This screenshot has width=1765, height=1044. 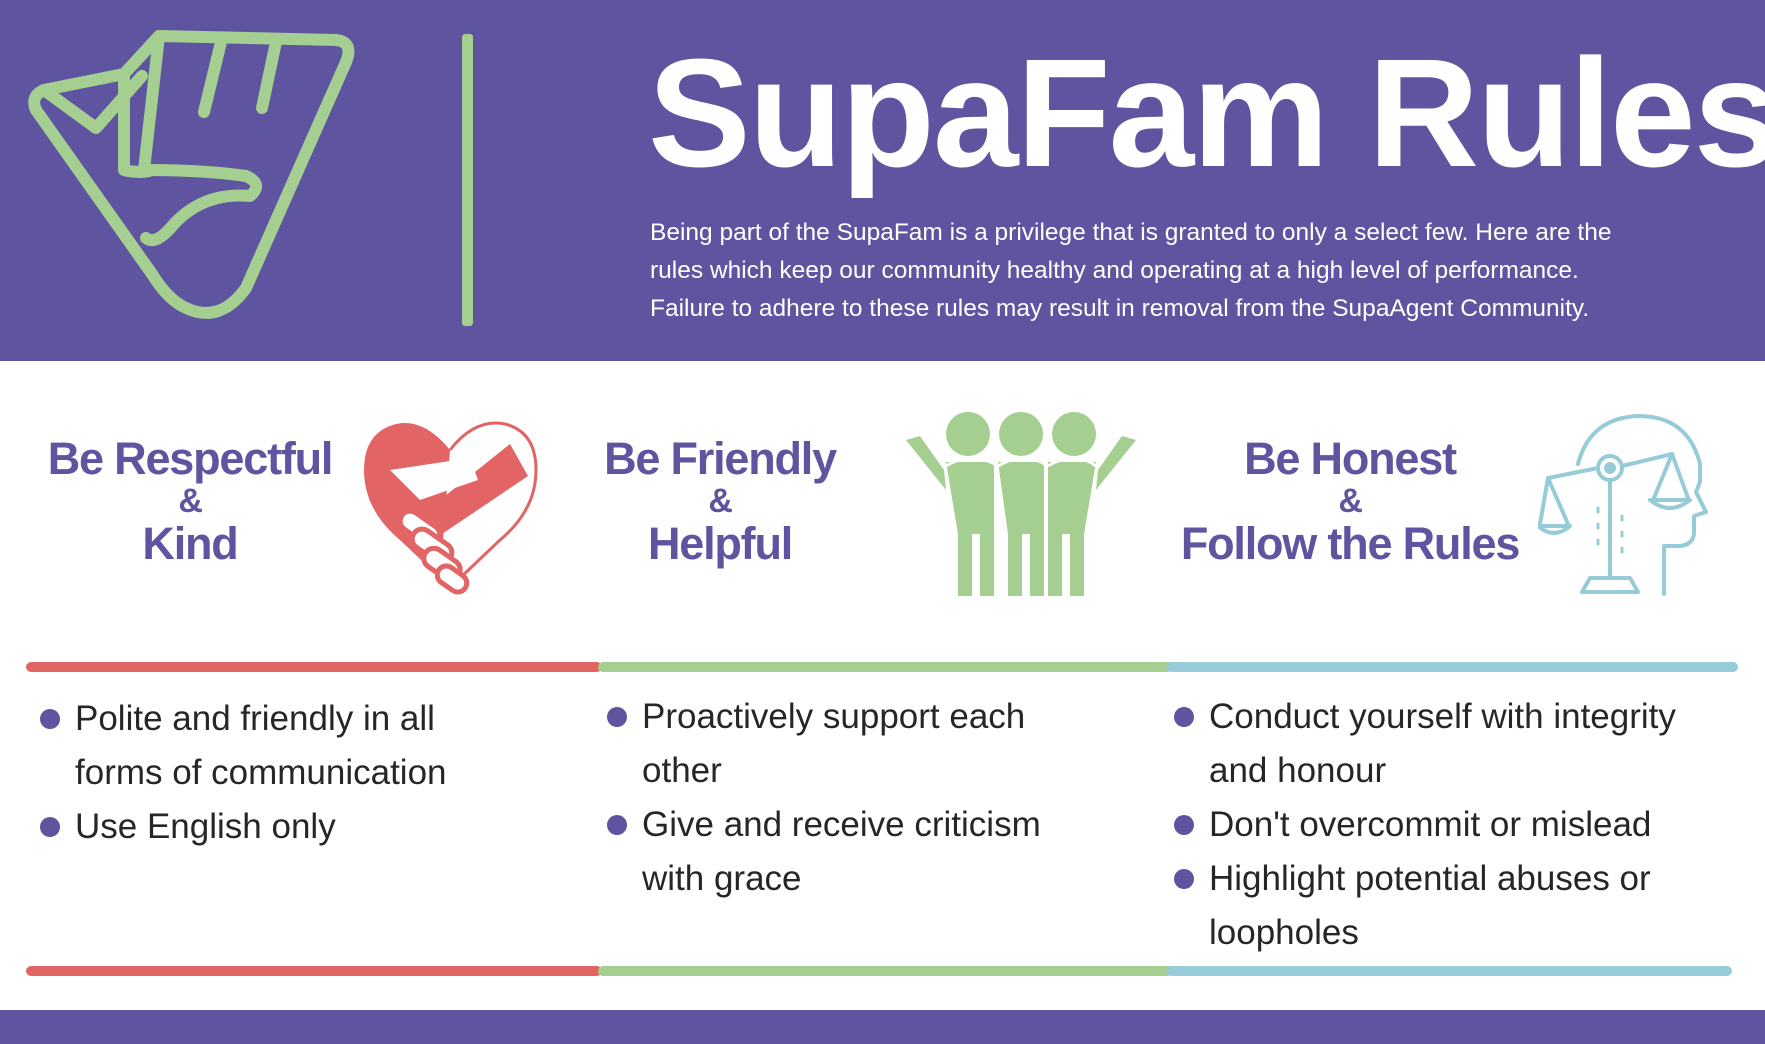 What do you see at coordinates (1284, 932) in the screenshot?
I see `list-item-line: loopholes` at bounding box center [1284, 932].